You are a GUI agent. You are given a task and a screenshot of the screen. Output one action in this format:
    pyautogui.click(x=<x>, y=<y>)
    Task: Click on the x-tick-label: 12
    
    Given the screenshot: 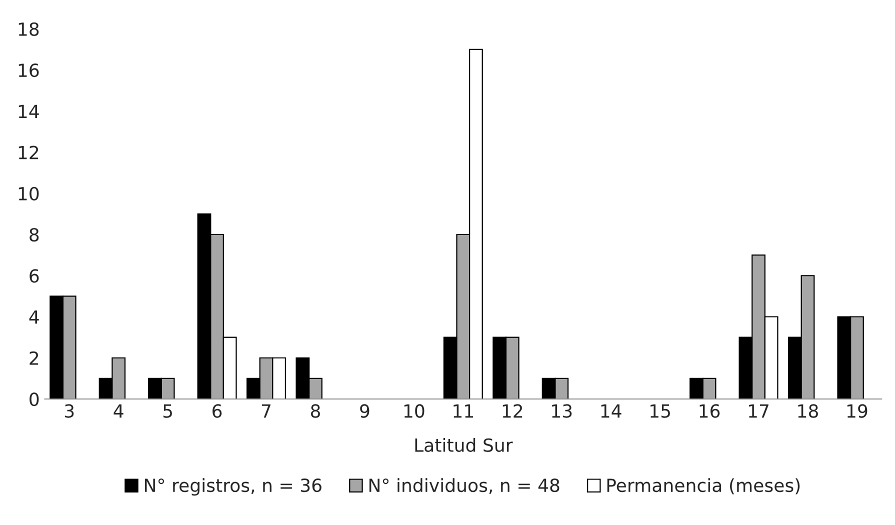 What is the action you would take?
    pyautogui.click(x=512, y=411)
    